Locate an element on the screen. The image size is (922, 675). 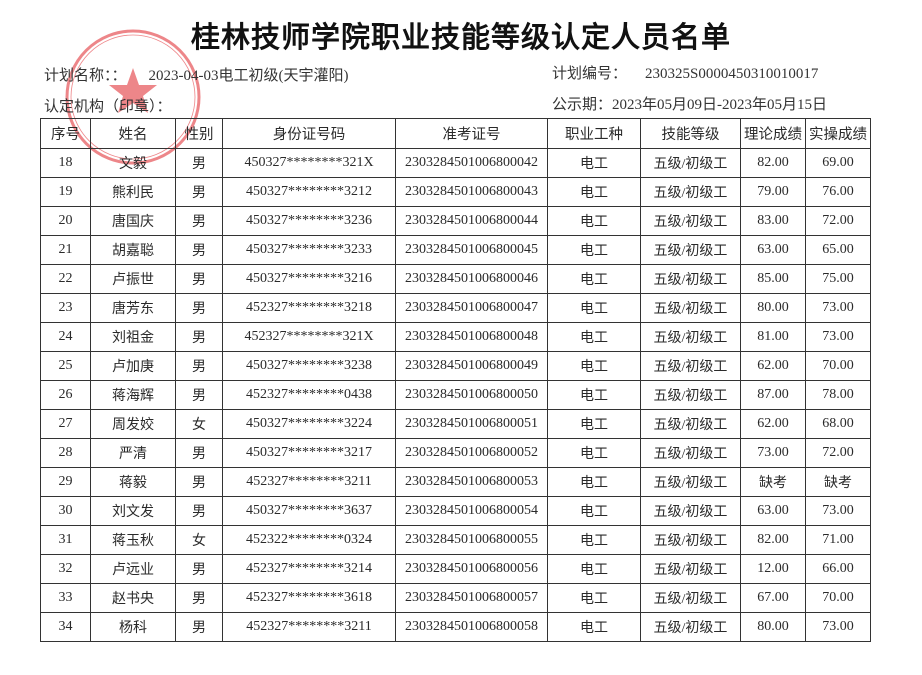
column-header-practical-score: 实操成绩 is located at coordinates (838, 133).